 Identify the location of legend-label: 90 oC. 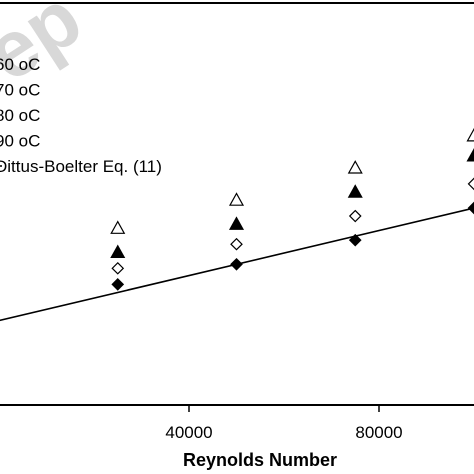
(20, 141).